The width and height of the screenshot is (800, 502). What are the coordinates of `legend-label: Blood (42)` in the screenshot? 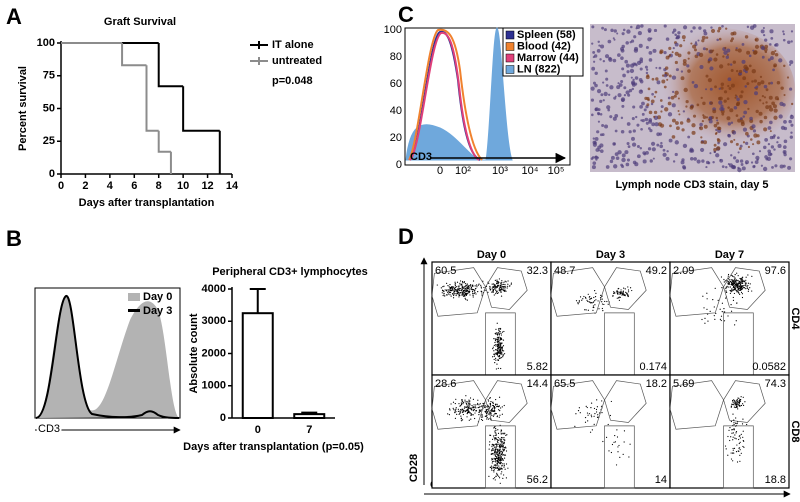 It's located at (544, 46).